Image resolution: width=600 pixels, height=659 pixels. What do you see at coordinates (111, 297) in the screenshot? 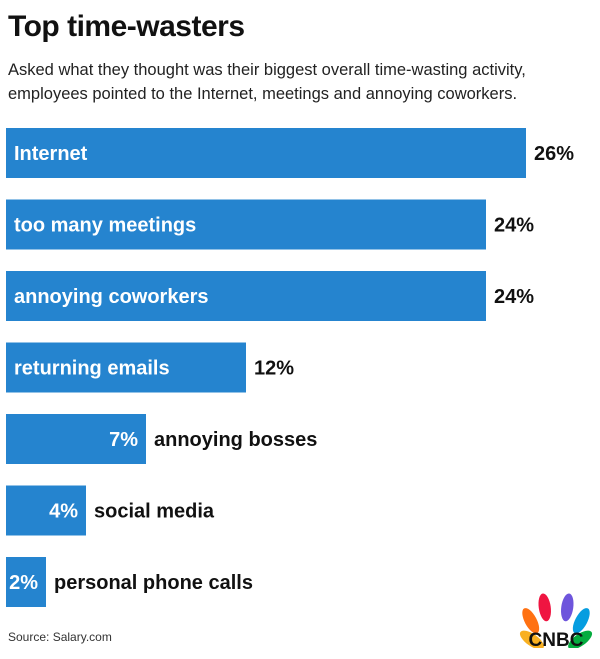
I see `bar-category-label: annoying coworkers` at bounding box center [111, 297].